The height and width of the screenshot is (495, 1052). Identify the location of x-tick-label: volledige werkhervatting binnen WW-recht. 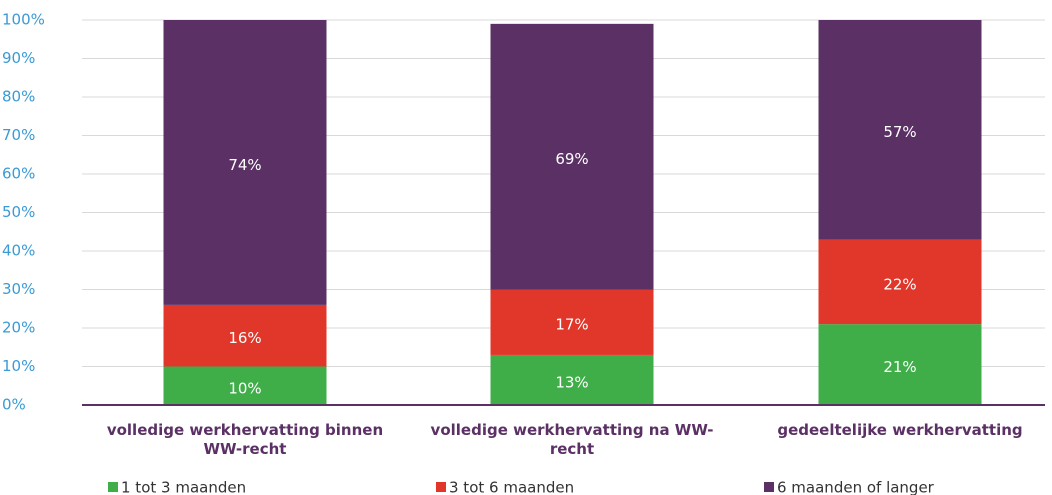
(245, 439).